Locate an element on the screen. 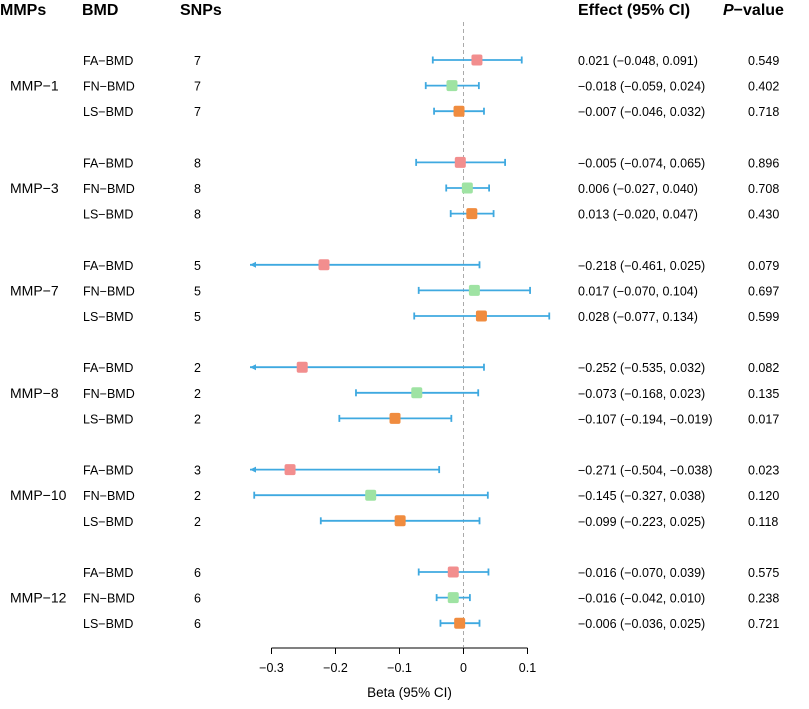 Image resolution: width=809 pixels, height=709 pixels. p-value: 0.896 is located at coordinates (763, 163).